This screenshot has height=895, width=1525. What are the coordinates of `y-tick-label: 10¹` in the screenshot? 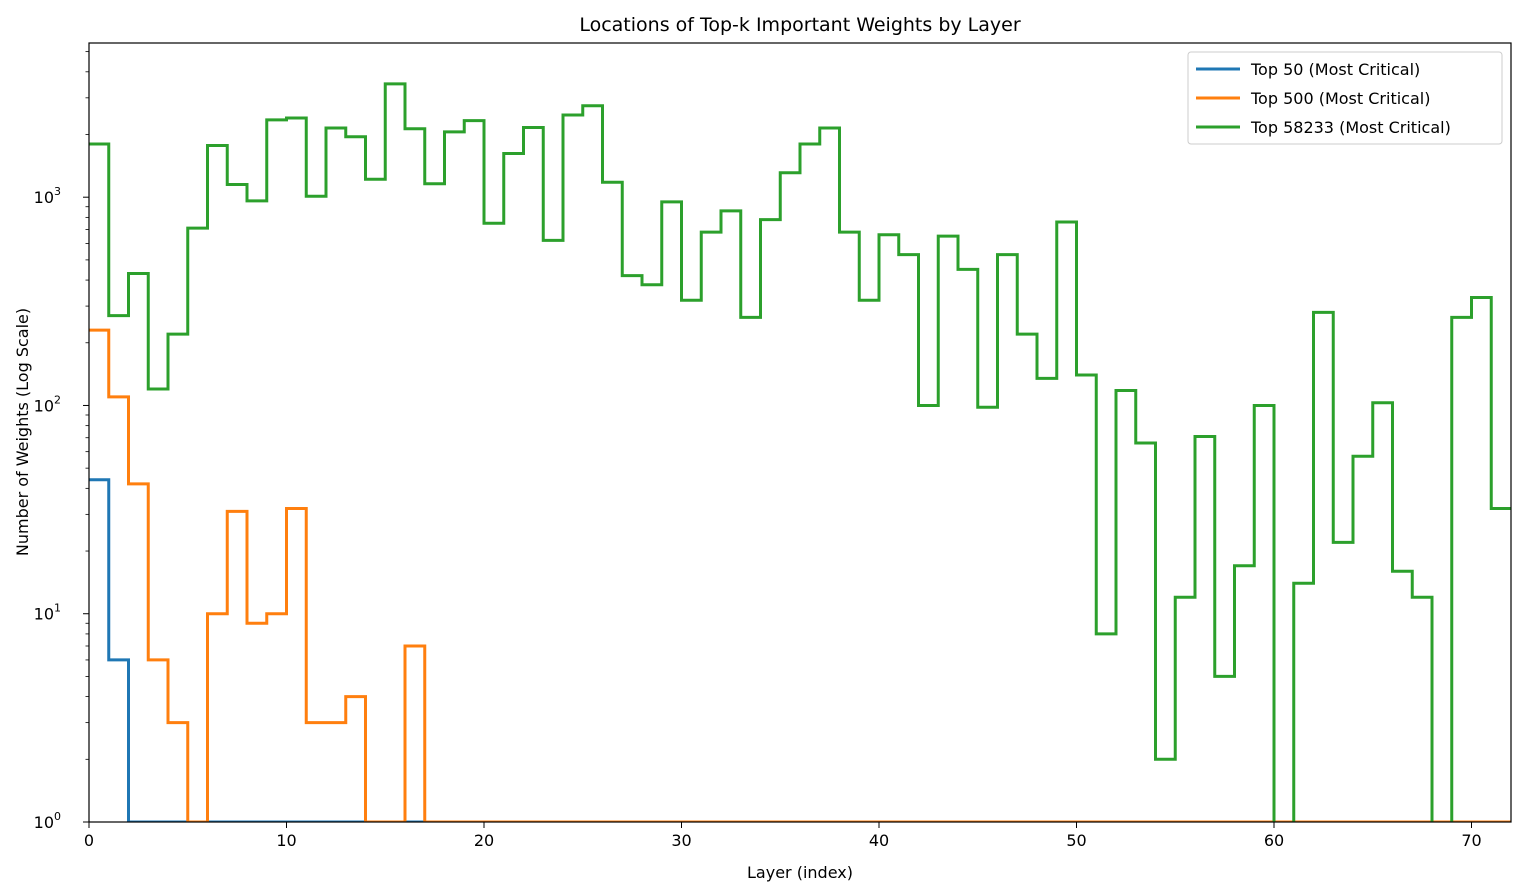 It's located at (47, 613).